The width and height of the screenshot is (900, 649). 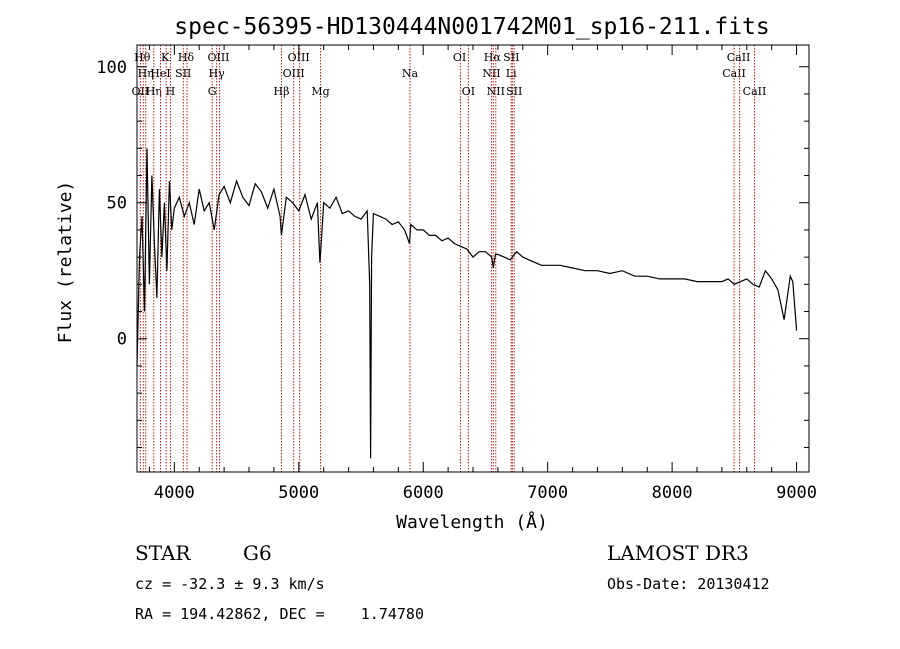 I want to click on object-class: STAR, so click(x=163, y=553).